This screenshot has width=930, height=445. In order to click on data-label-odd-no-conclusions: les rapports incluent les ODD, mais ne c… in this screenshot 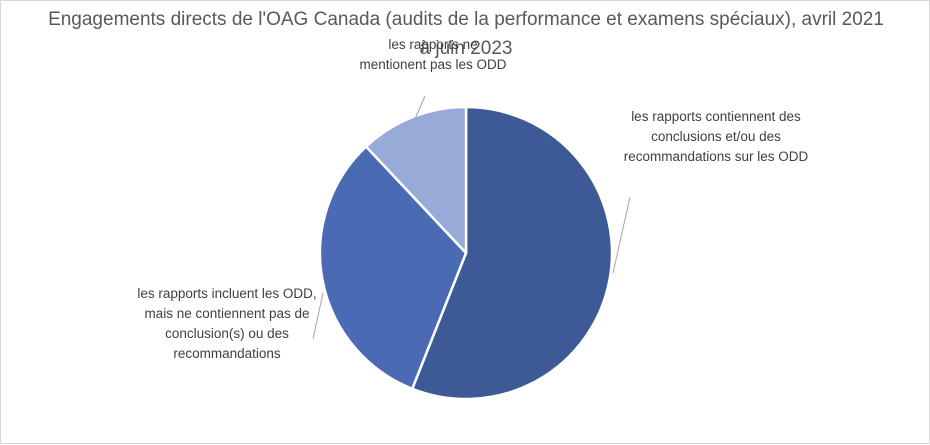, I will do `click(227, 323)`.